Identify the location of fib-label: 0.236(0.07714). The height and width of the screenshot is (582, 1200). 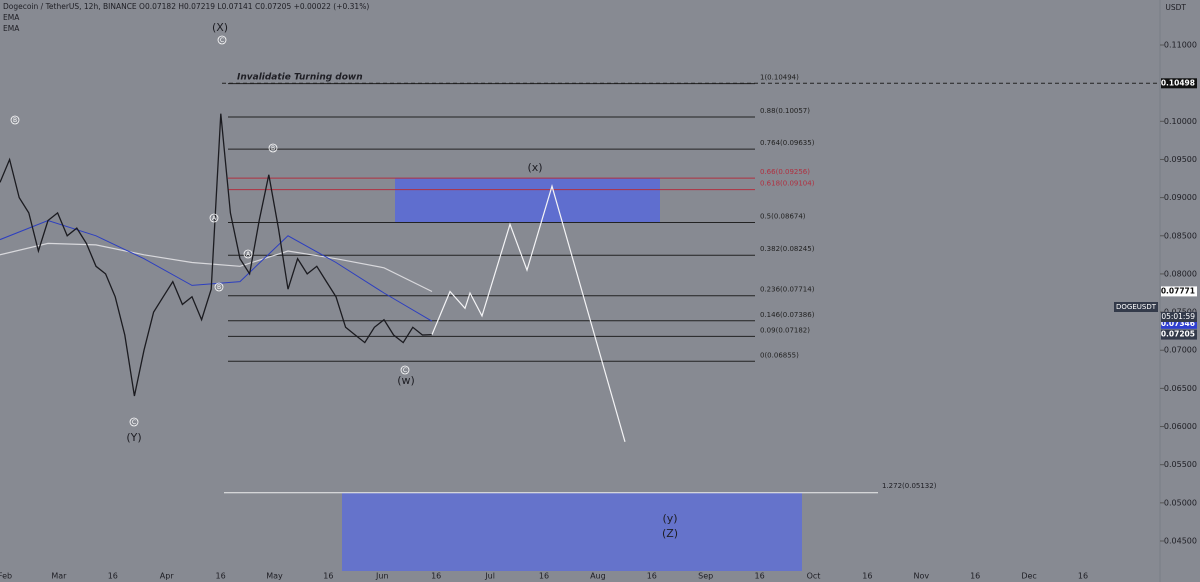
(787, 290).